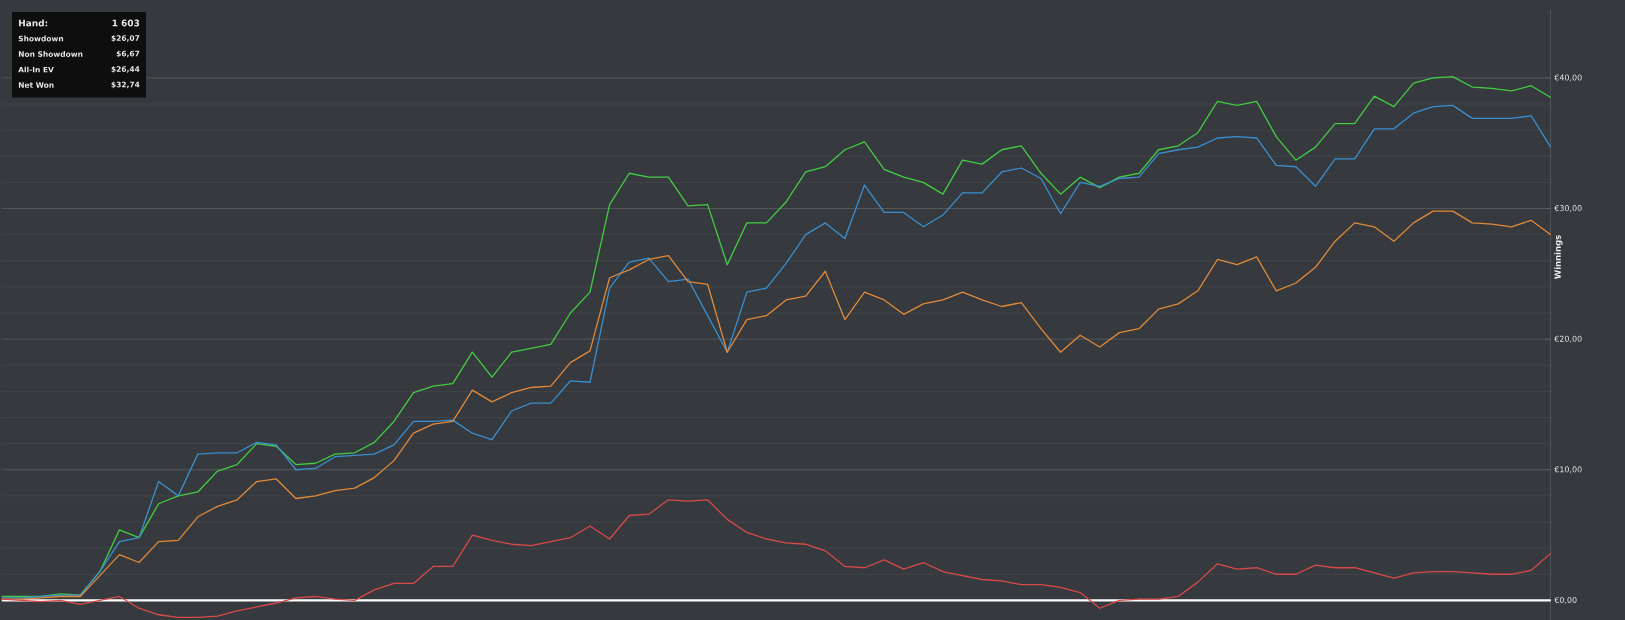  I want to click on annotation: 1 603, so click(126, 23).